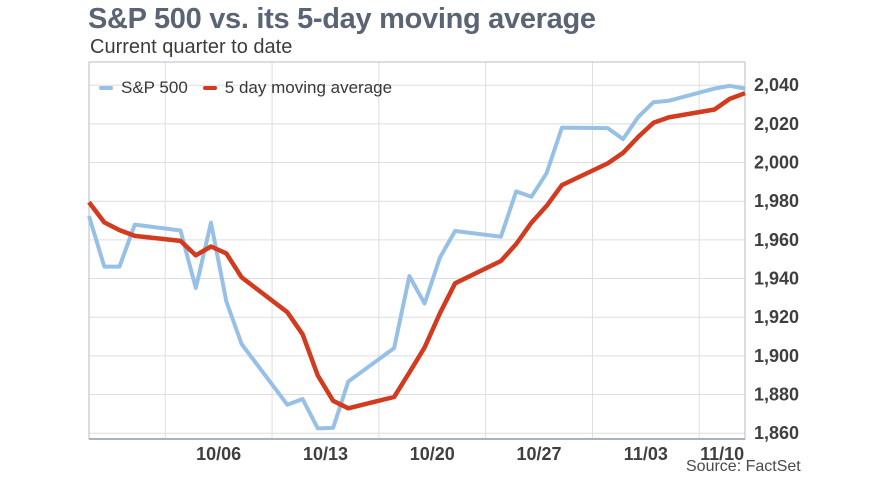  I want to click on y-tick-label: 1,980, so click(776, 201).